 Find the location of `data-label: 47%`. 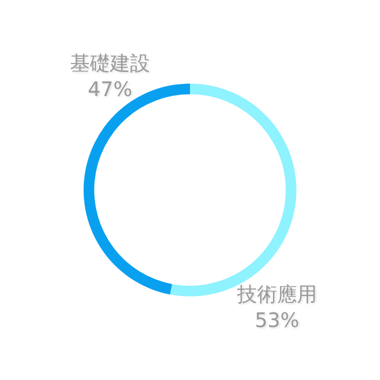

data-label: 47% is located at coordinates (110, 89).